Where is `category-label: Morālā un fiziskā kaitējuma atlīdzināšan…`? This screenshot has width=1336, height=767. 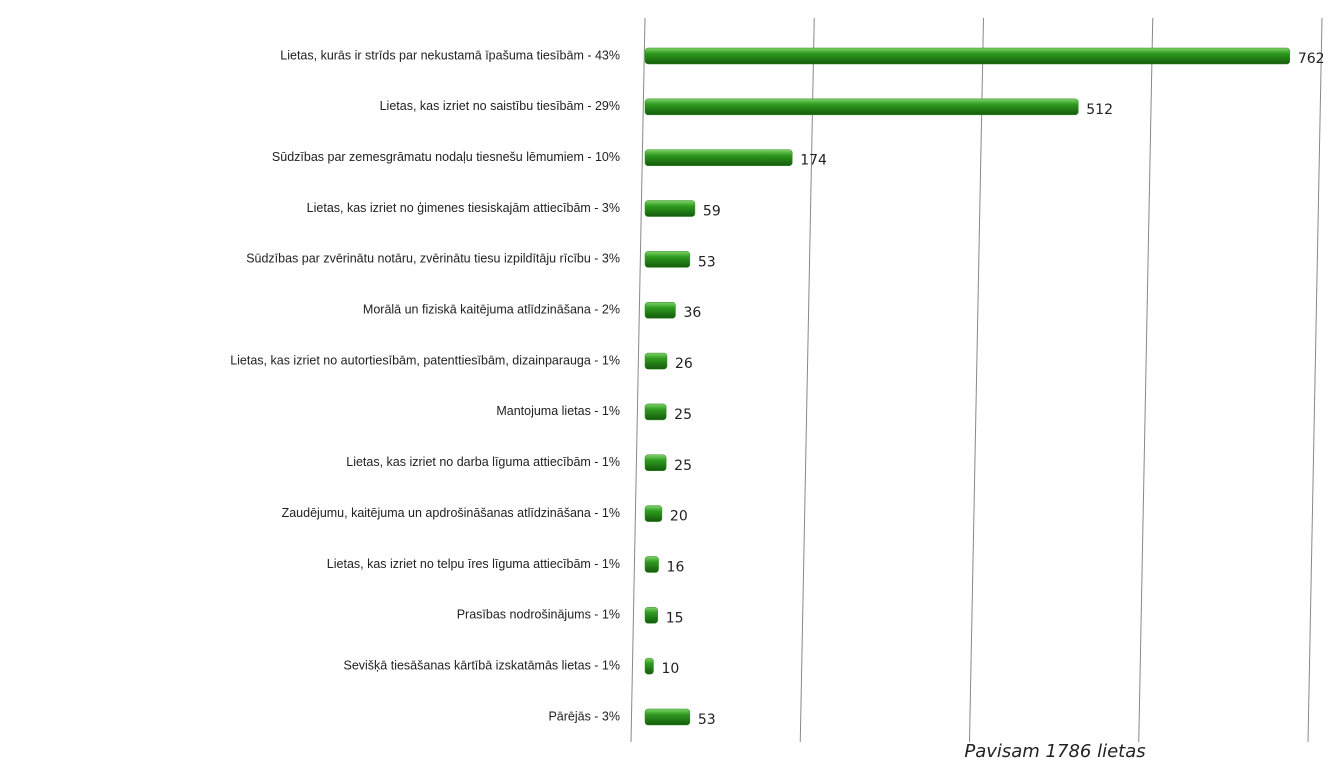 category-label: Morālā un fiziskā kaitējuma atlīdzināšan… is located at coordinates (491, 310).